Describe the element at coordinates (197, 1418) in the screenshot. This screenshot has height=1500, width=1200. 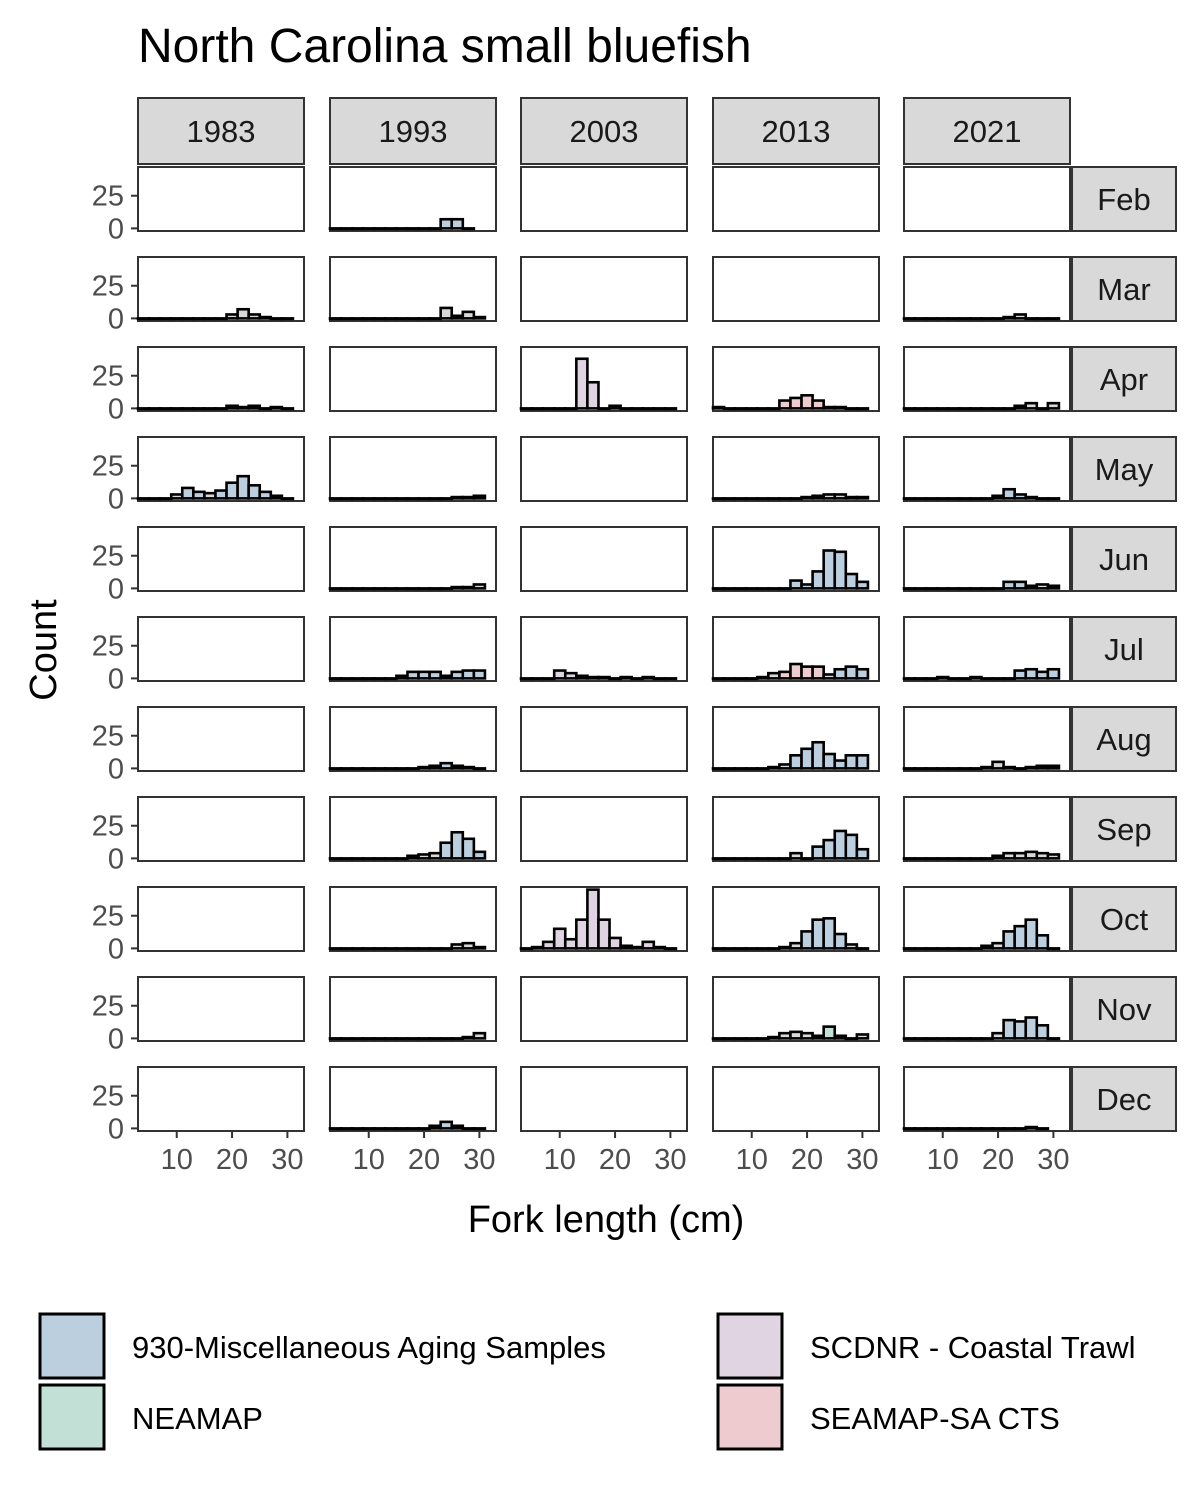
I see `legend-label: NEAMAP` at that location.